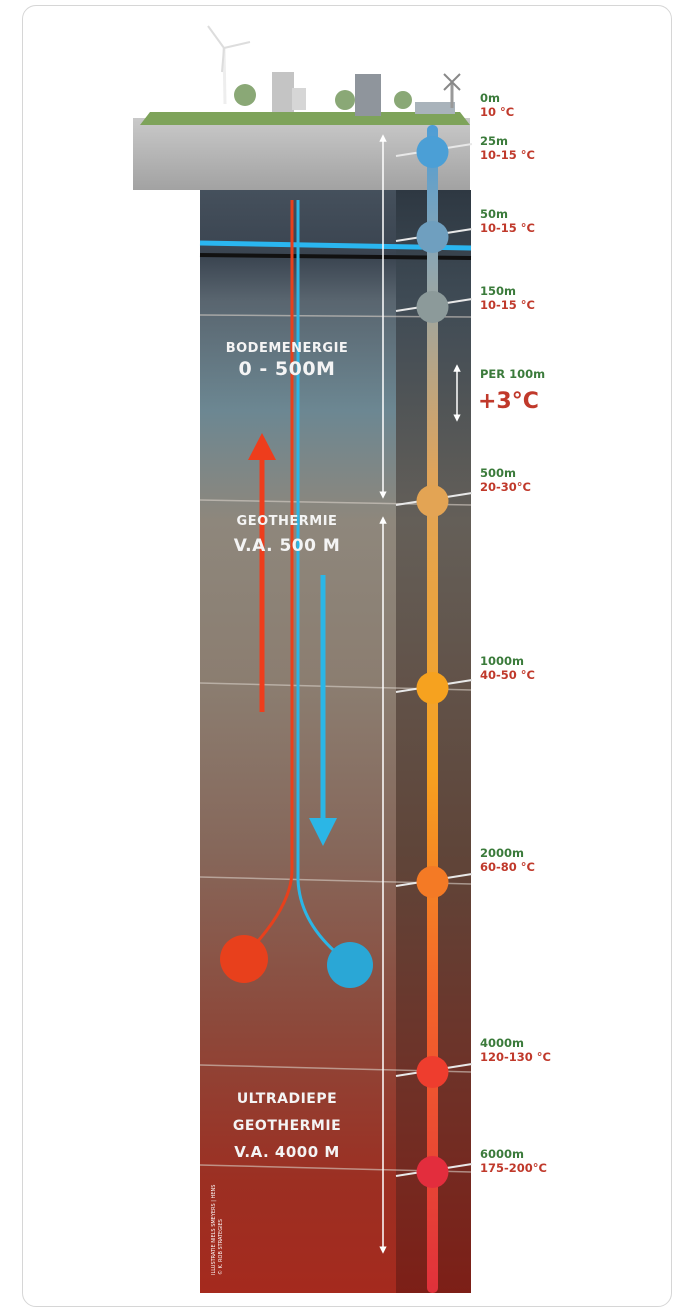 The width and height of the screenshot is (675, 1307). What do you see at coordinates (335, 256) in the screenshot?
I see `rock-layer` at bounding box center [335, 256].